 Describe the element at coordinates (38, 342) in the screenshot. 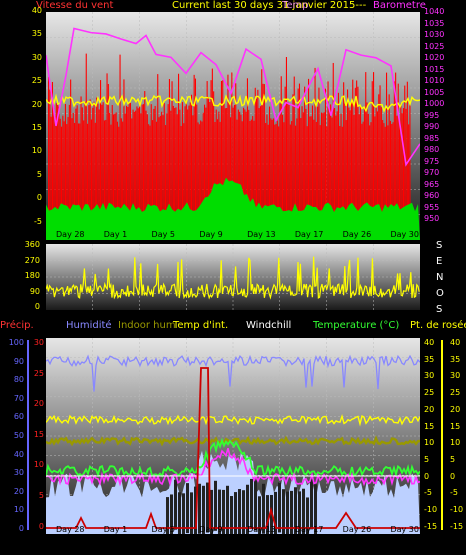

I see `axis-tick: 30` at that location.